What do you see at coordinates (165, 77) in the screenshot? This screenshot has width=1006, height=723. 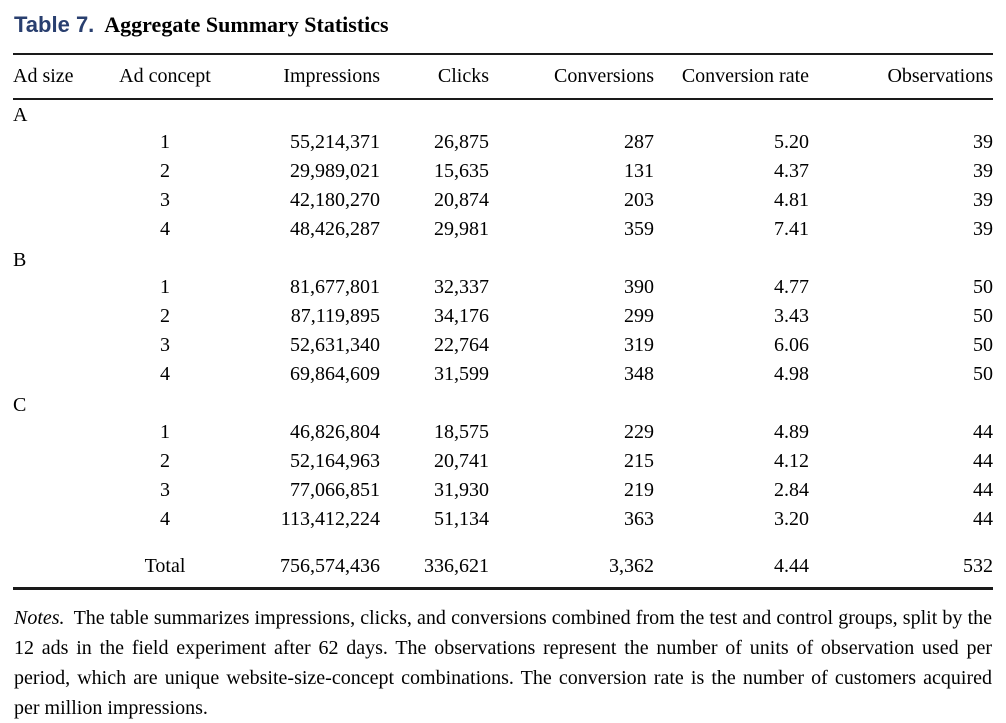 I see `column-header-ad-concept: Ad concept` at bounding box center [165, 77].